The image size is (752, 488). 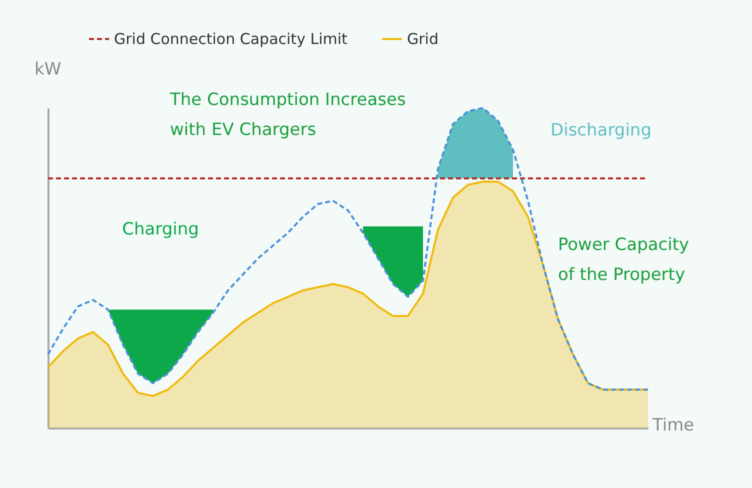 I want to click on text: Charging, so click(x=160, y=230).